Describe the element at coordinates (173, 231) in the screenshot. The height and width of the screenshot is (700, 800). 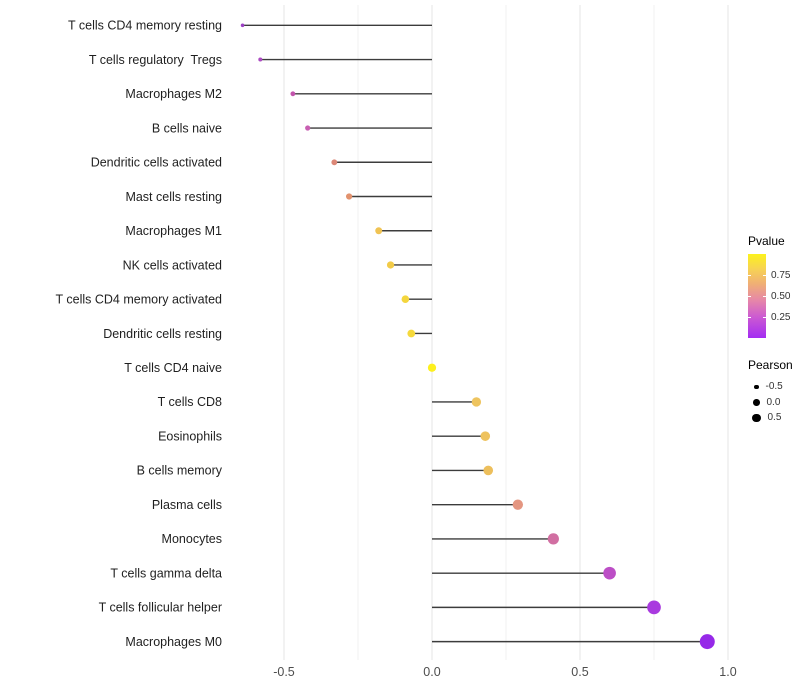
I see `y-axis-label: Macrophages M1` at that location.